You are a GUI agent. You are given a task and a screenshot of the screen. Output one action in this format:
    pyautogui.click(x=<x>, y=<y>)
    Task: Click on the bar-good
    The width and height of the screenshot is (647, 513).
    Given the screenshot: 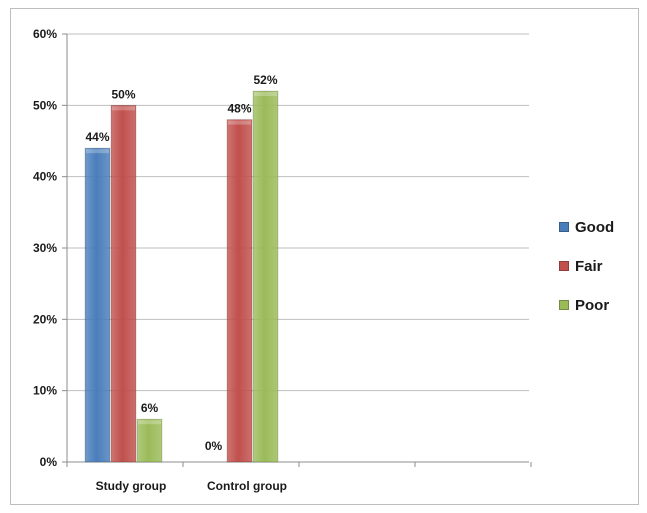 What is the action you would take?
    pyautogui.click(x=97, y=305)
    